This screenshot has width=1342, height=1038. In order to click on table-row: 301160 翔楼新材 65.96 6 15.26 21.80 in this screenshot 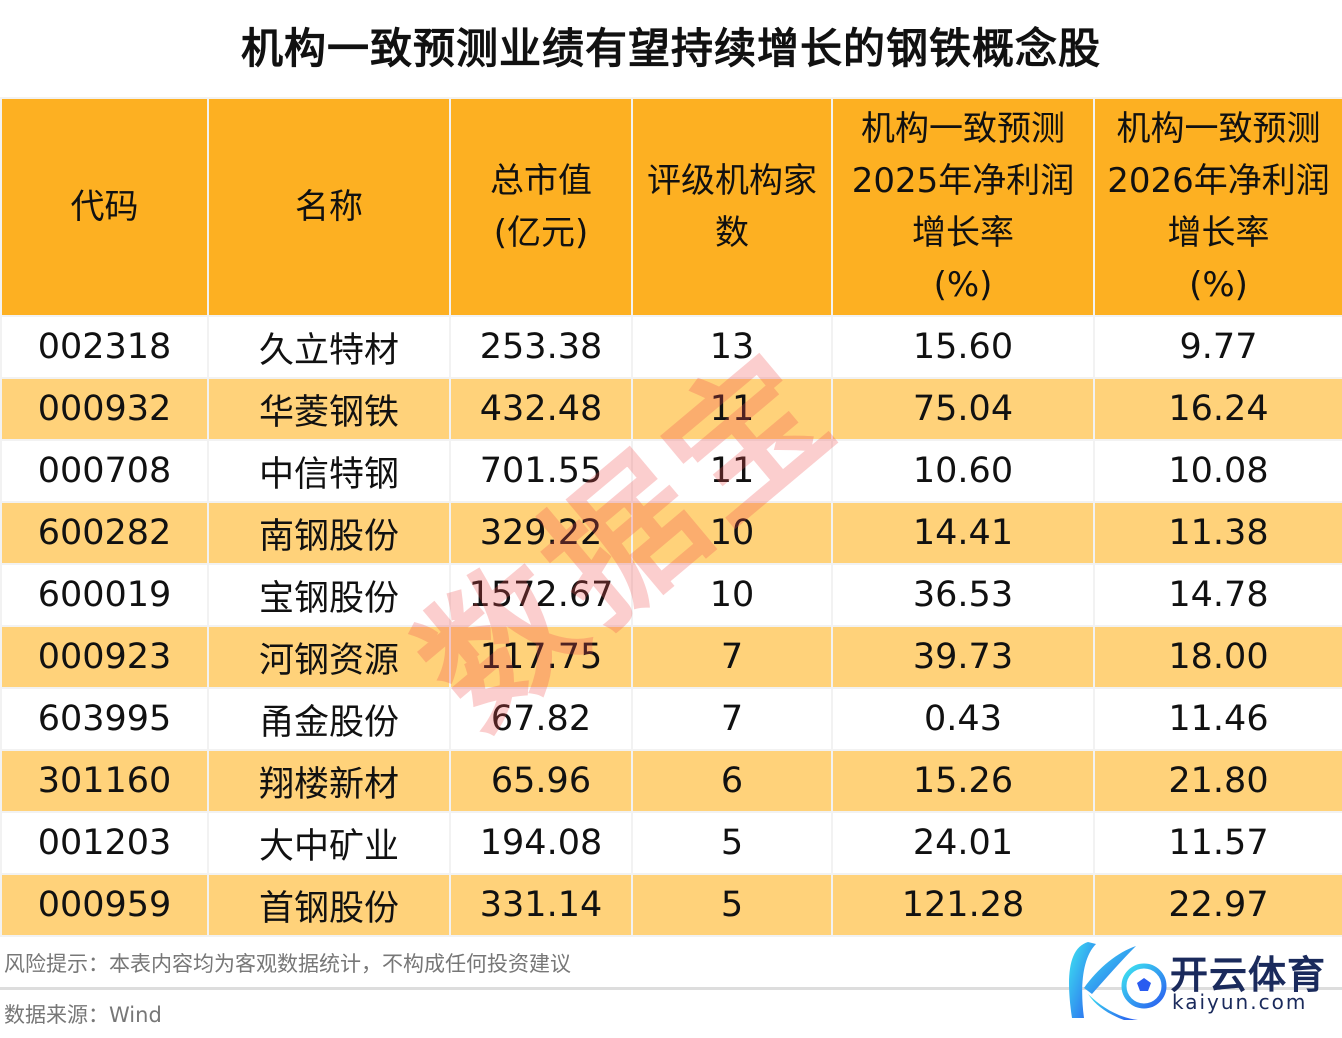, I will do `click(671, 781)`.